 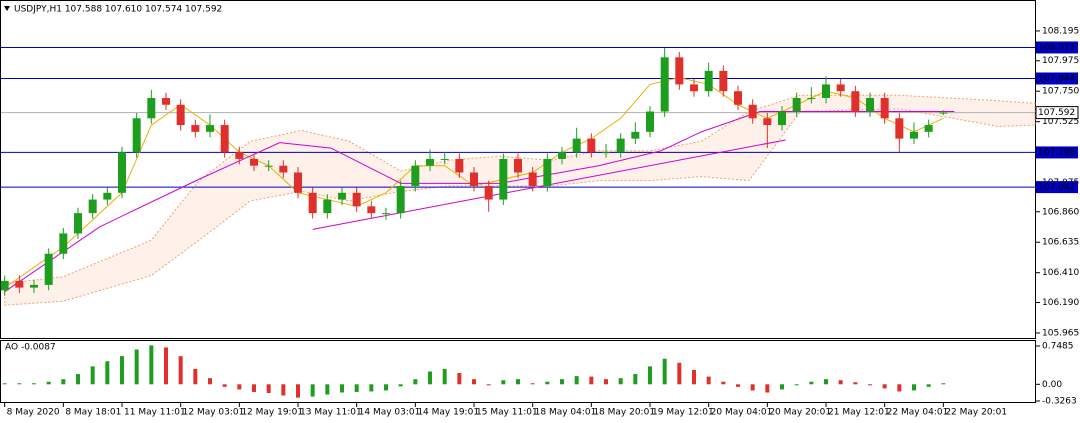 I want to click on ao-panel, so click(x=518, y=371).